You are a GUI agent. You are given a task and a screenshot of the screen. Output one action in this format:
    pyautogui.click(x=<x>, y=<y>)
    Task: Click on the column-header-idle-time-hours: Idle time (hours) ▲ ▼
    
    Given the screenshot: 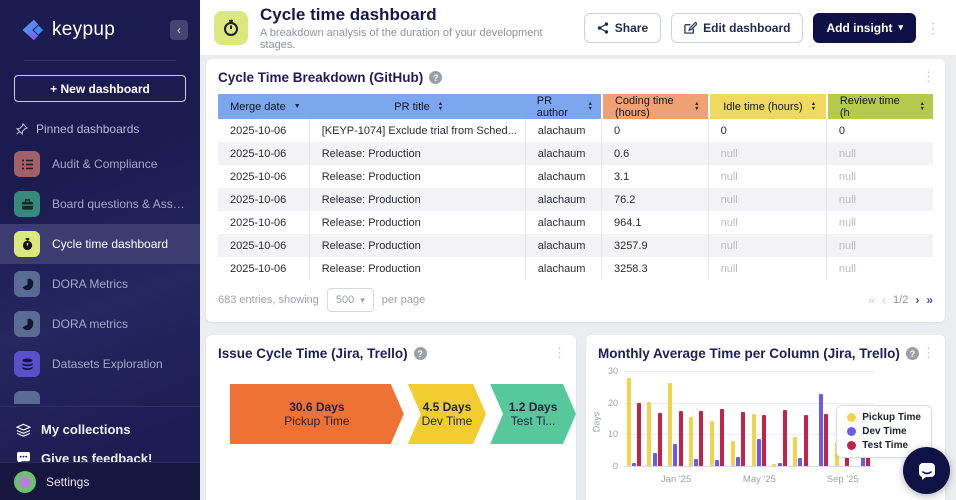 What is the action you would take?
    pyautogui.click(x=766, y=106)
    